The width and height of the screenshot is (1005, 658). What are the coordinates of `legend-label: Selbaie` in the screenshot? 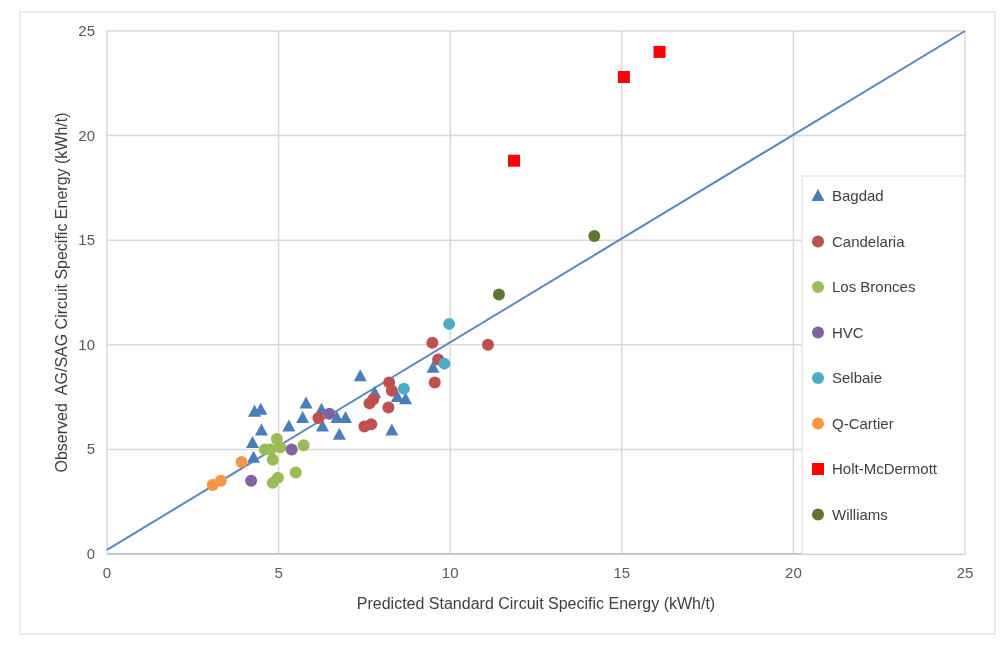 It's located at (857, 377).